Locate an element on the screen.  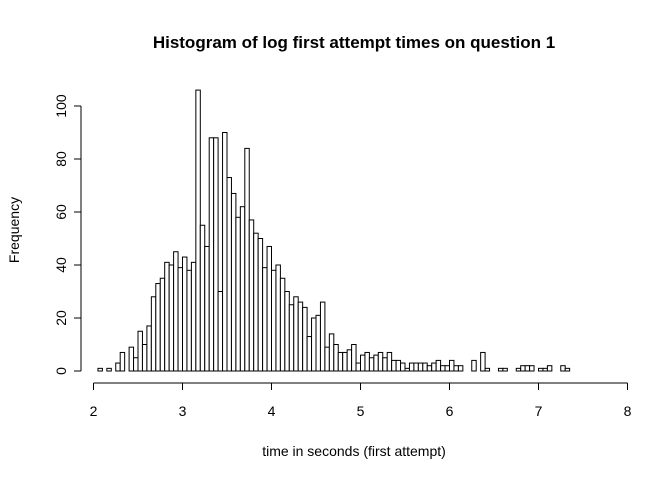
x-axis: 2 3 4 5 6 7 8 is located at coordinates (361, 400).